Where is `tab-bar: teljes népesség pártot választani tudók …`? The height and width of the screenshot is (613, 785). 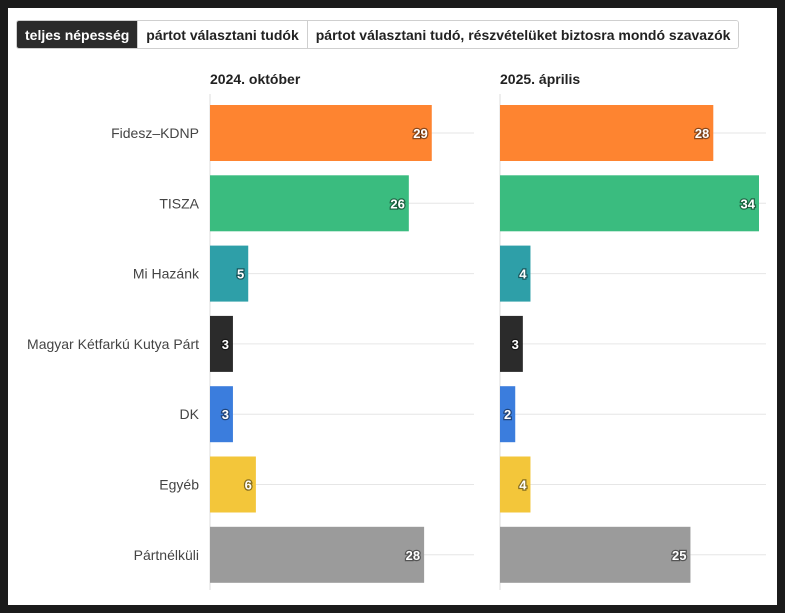
tab-bar: teljes népesség pártot választani tudók … is located at coordinates (378, 34).